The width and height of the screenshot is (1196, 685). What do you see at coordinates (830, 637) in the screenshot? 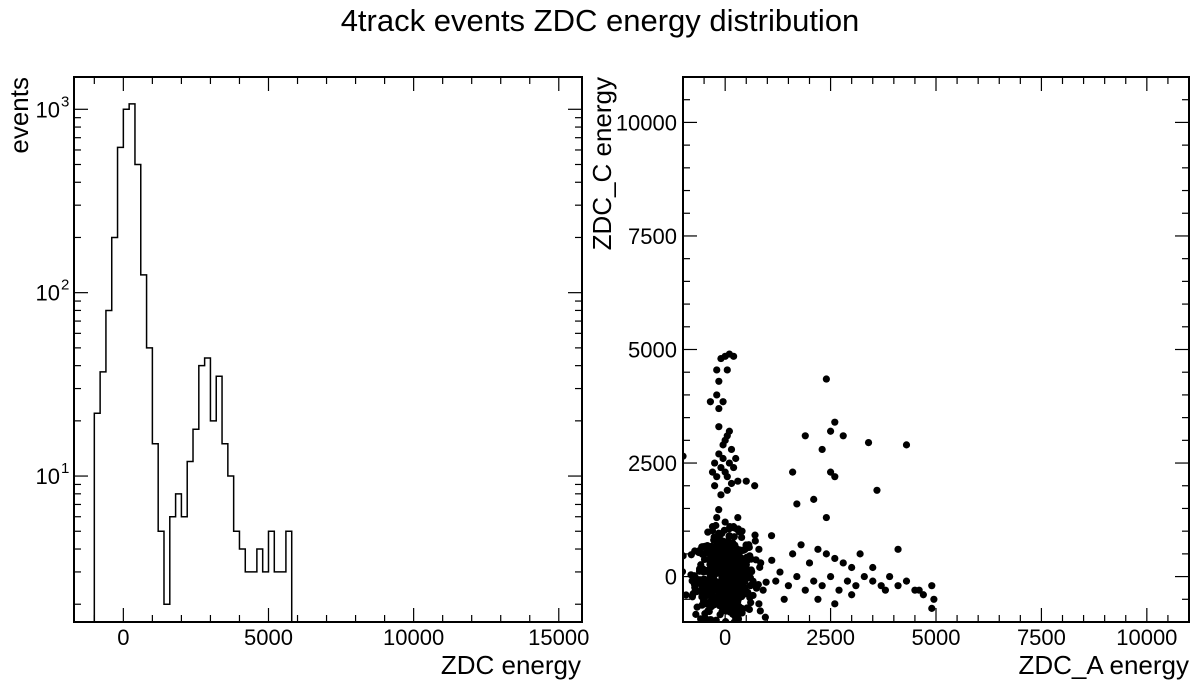
I see `scatter-x-tick-label: 2500` at bounding box center [830, 637].